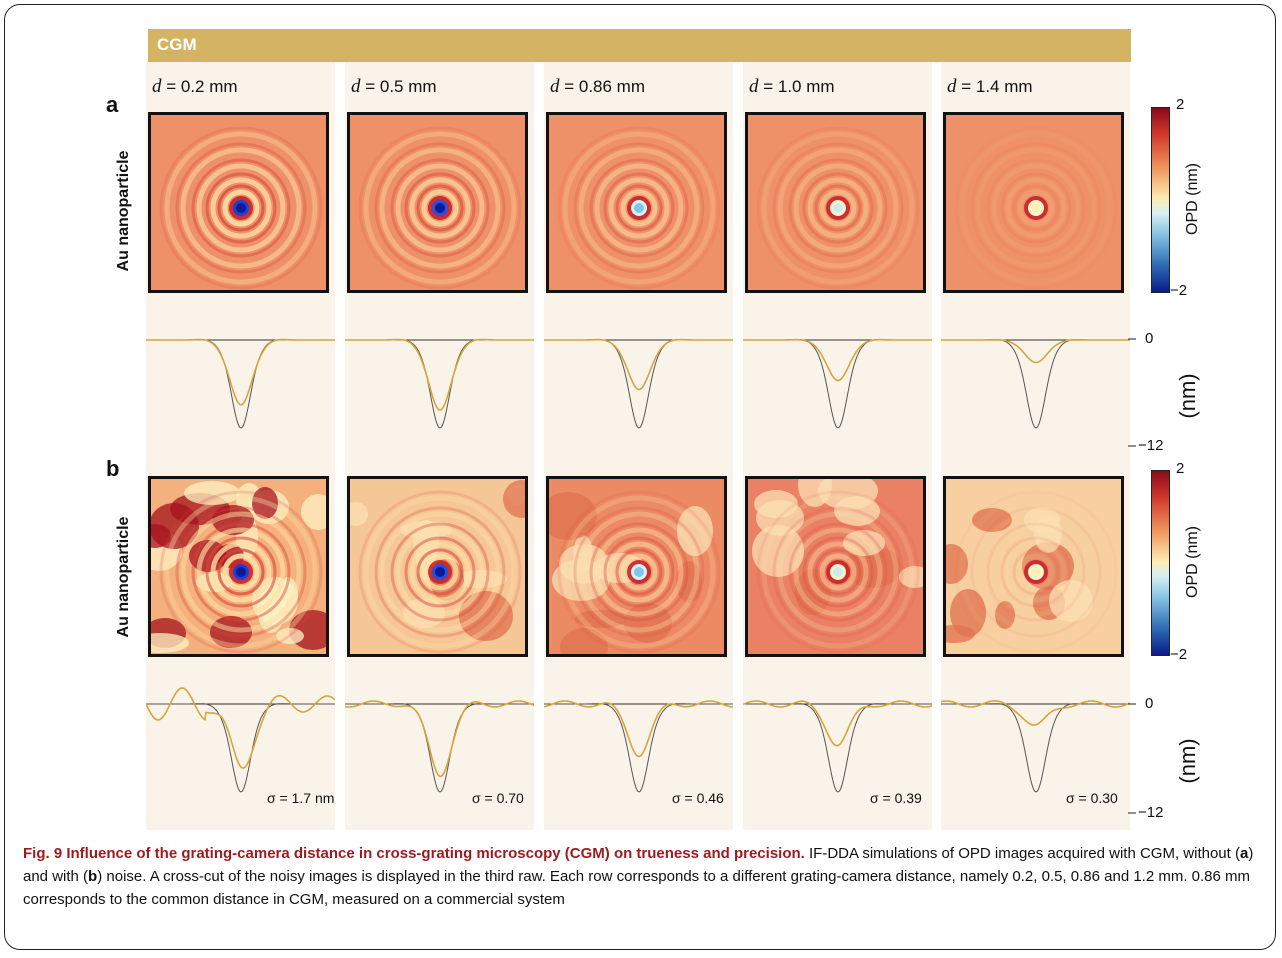  I want to click on distance-label: d = 1.0 mm, so click(792, 86).